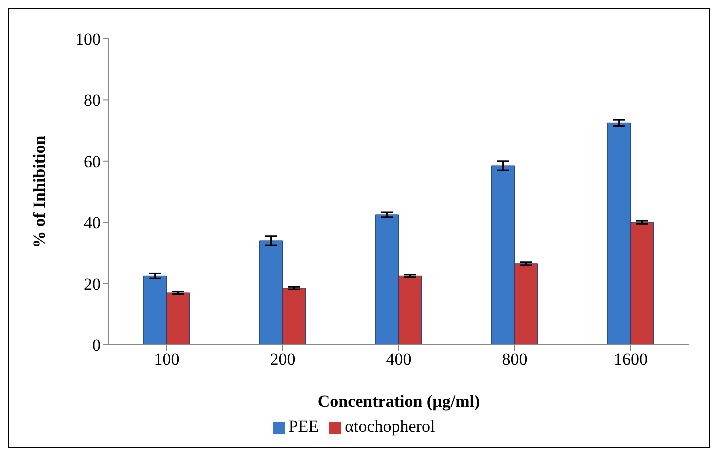 The width and height of the screenshot is (724, 456). What do you see at coordinates (399, 360) in the screenshot?
I see `x-tick-label: 400` at bounding box center [399, 360].